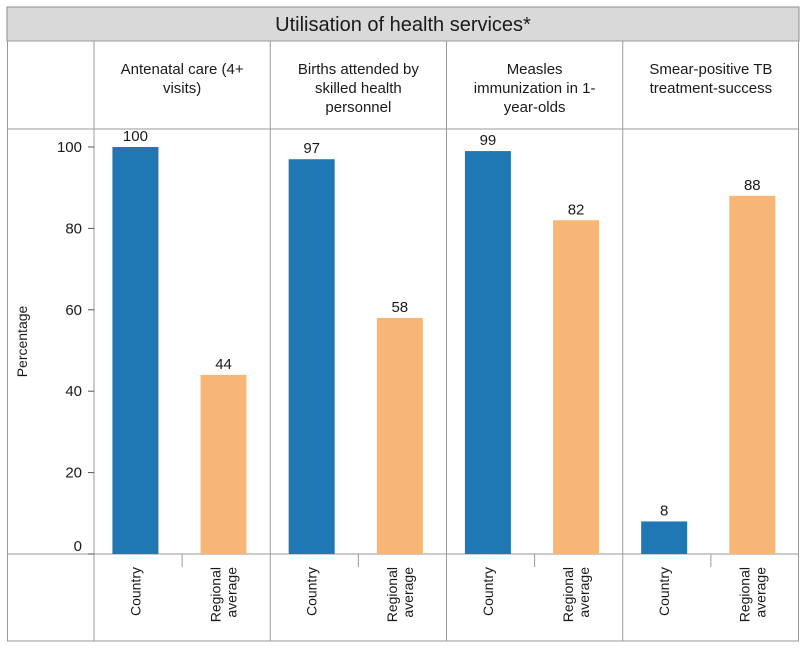  Describe the element at coordinates (752, 185) in the screenshot. I see `bar-value-label: 88` at that location.